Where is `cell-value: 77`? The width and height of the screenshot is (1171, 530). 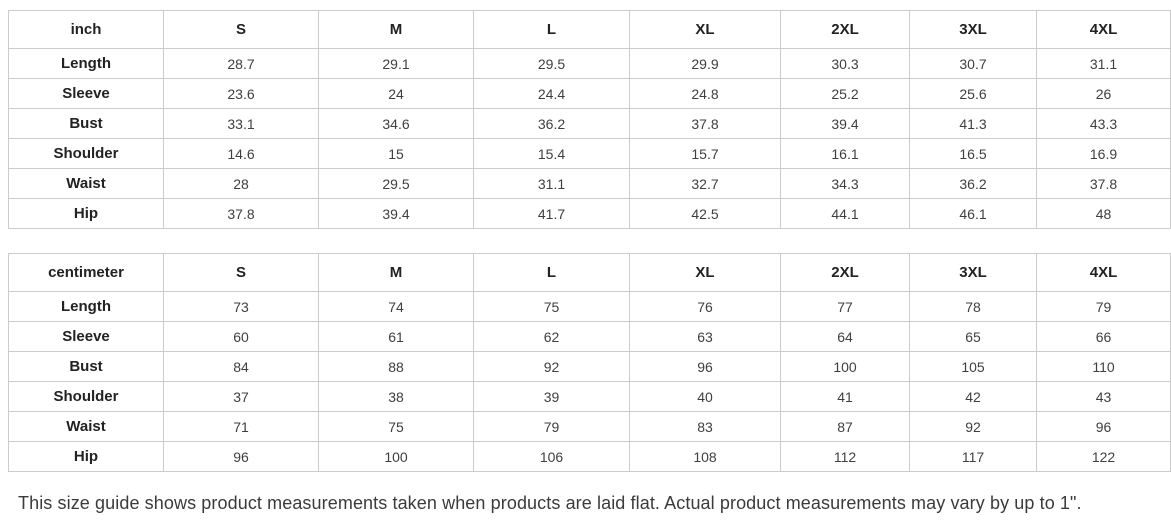
cell-value: 77 is located at coordinates (845, 306).